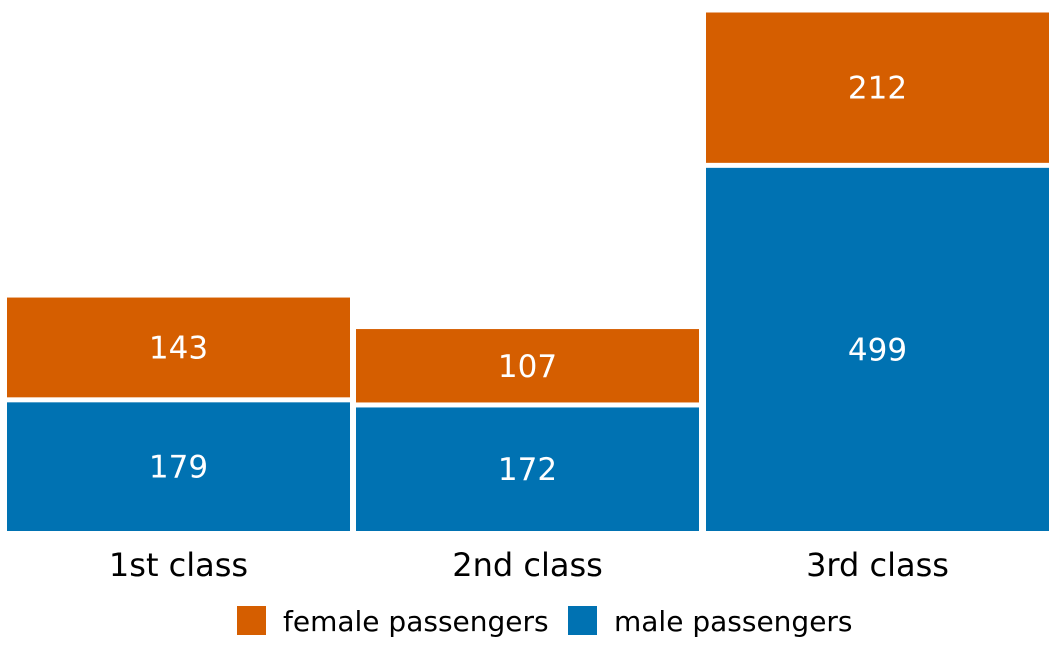  I want to click on legend-label-female-passengers: female passengers, so click(416, 621).